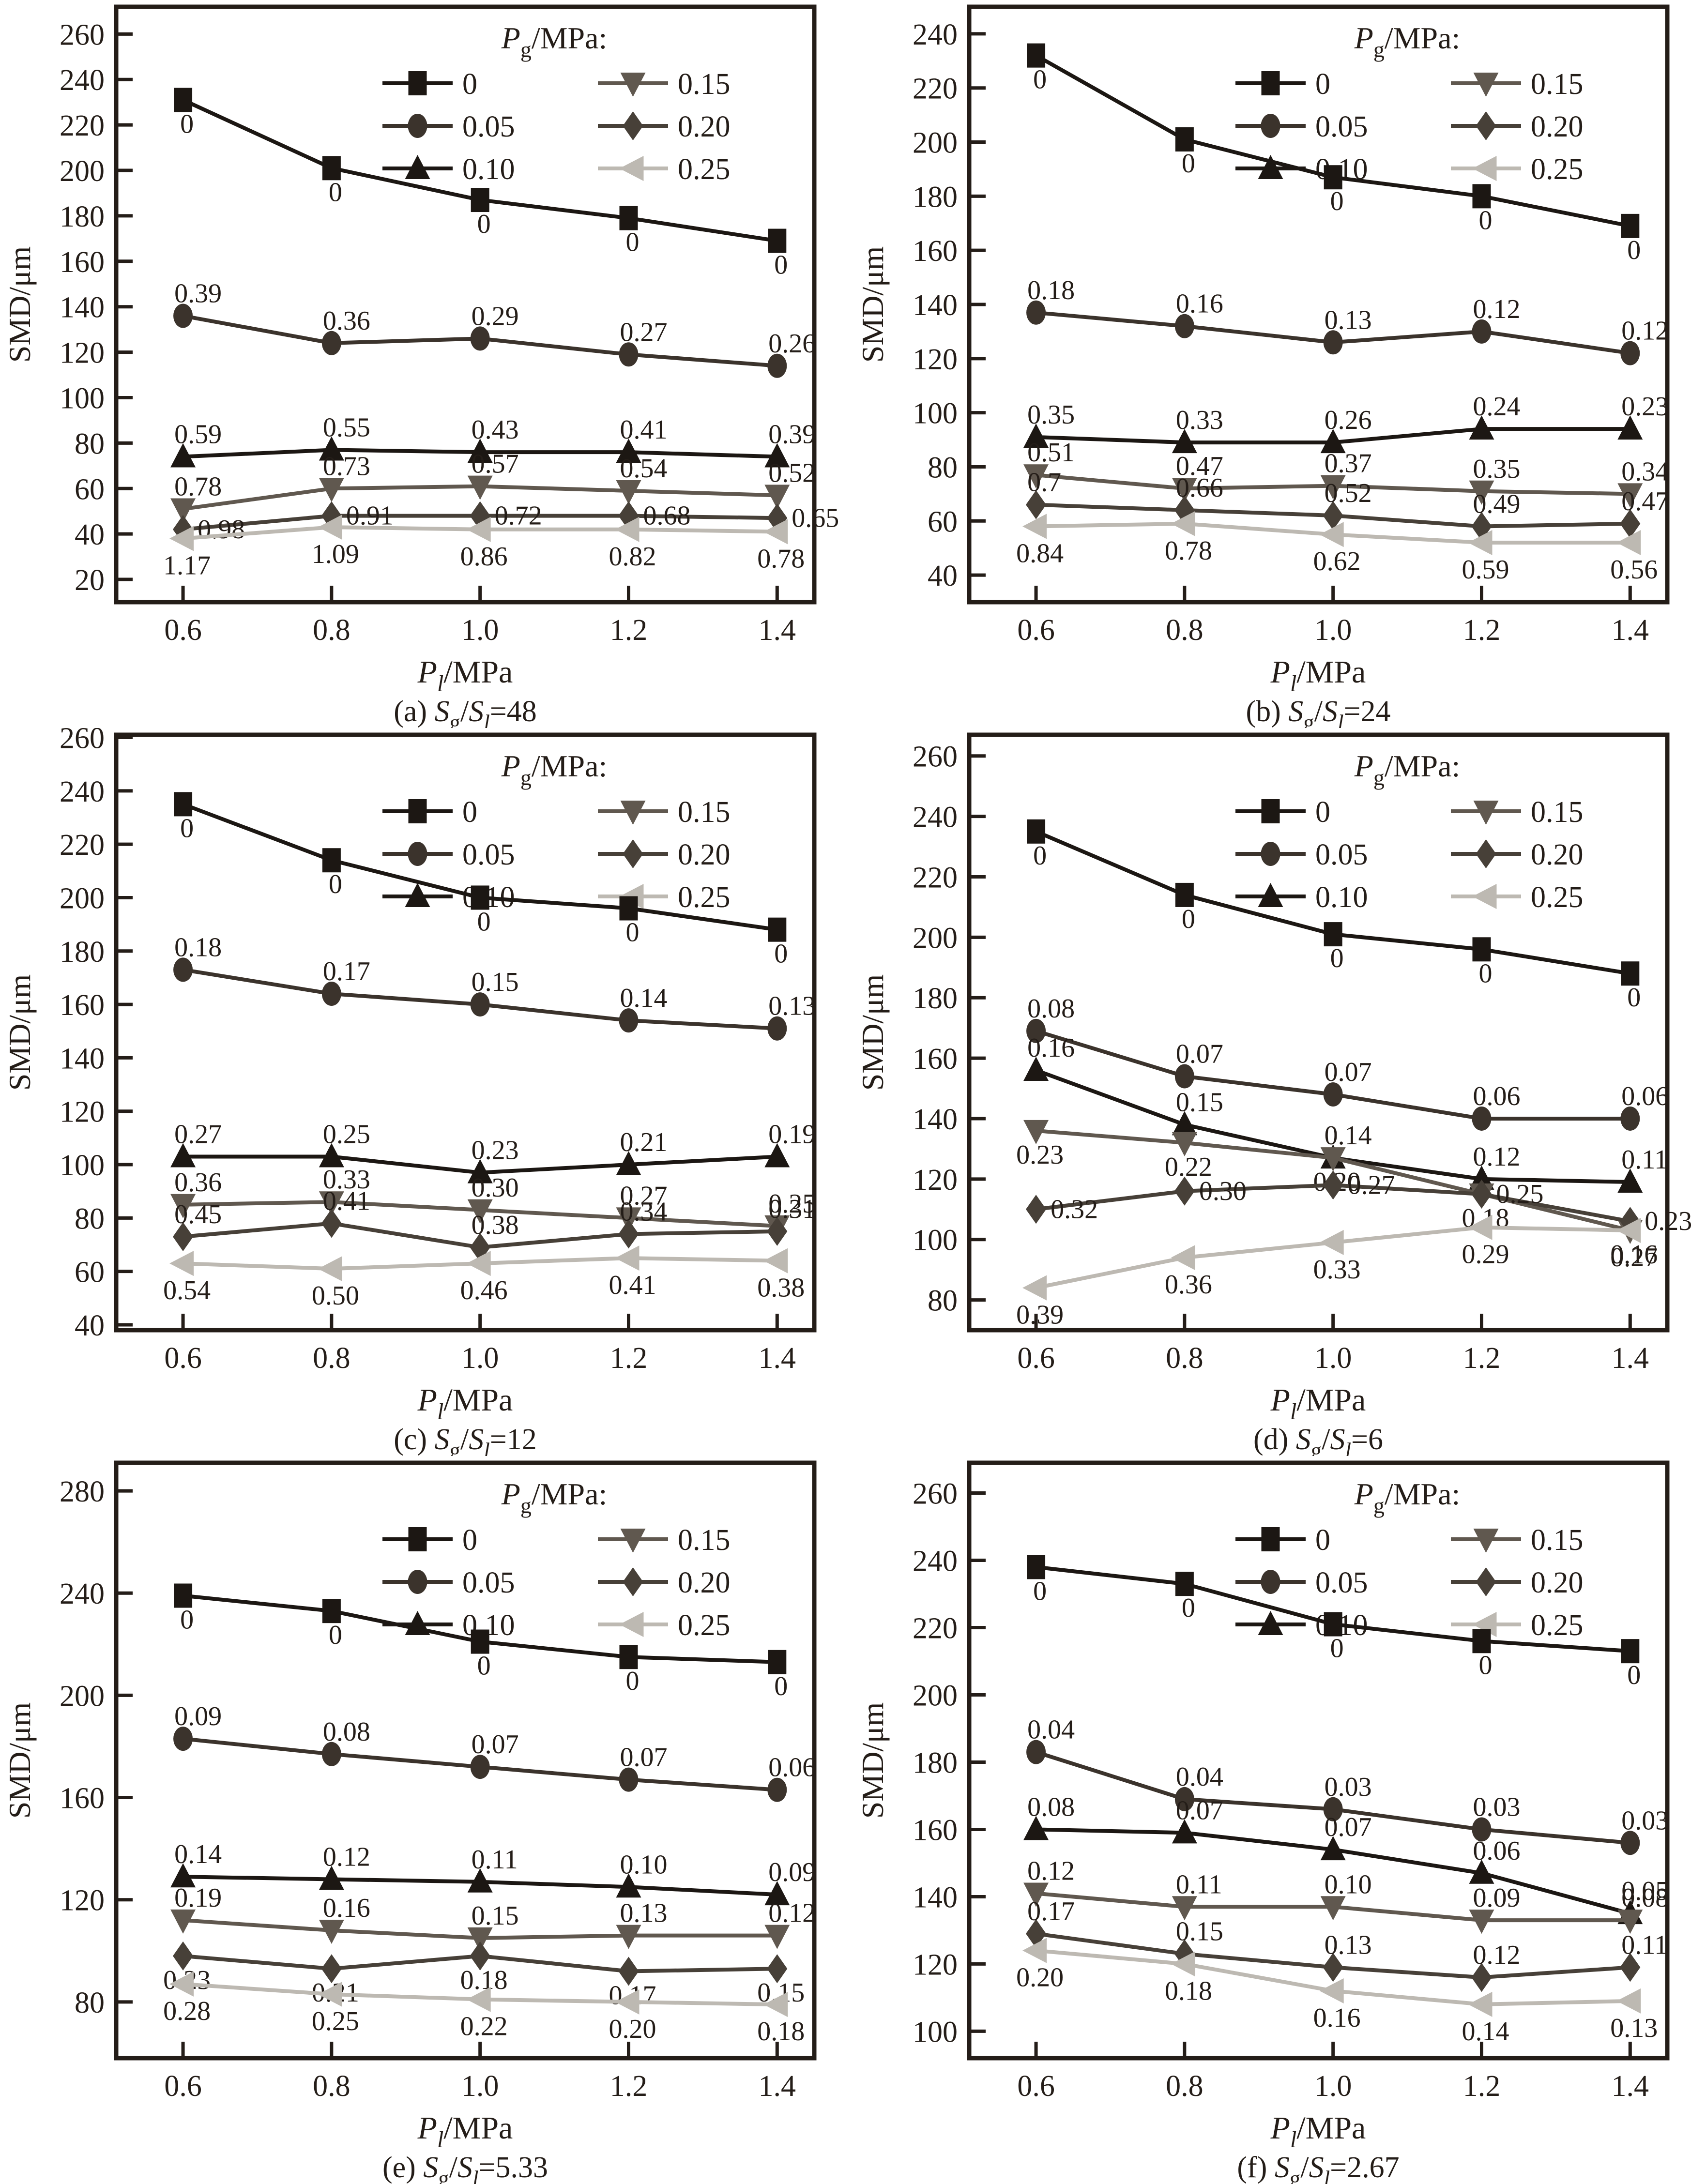 Image resolution: width=1706 pixels, height=2184 pixels. Describe the element at coordinates (1347, 504) in the screenshot. I see `series-0.20: 0.7 0.66 0.52 0.49 0.47` at that location.